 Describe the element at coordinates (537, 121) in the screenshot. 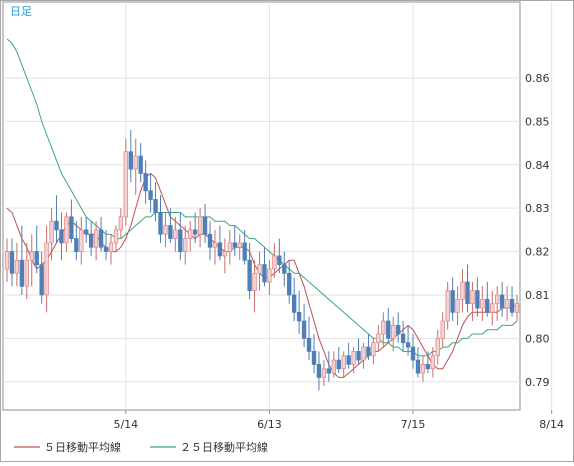

I see `y-tick-label: 0.85` at that location.